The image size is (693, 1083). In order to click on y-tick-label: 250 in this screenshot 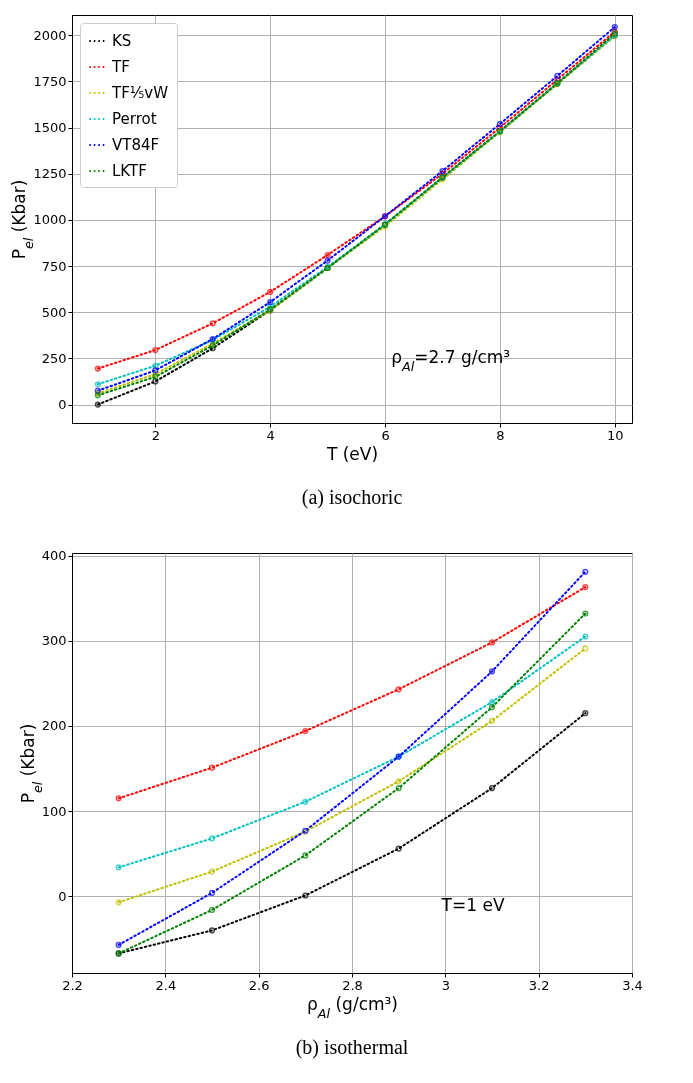, I will do `click(54, 358)`.